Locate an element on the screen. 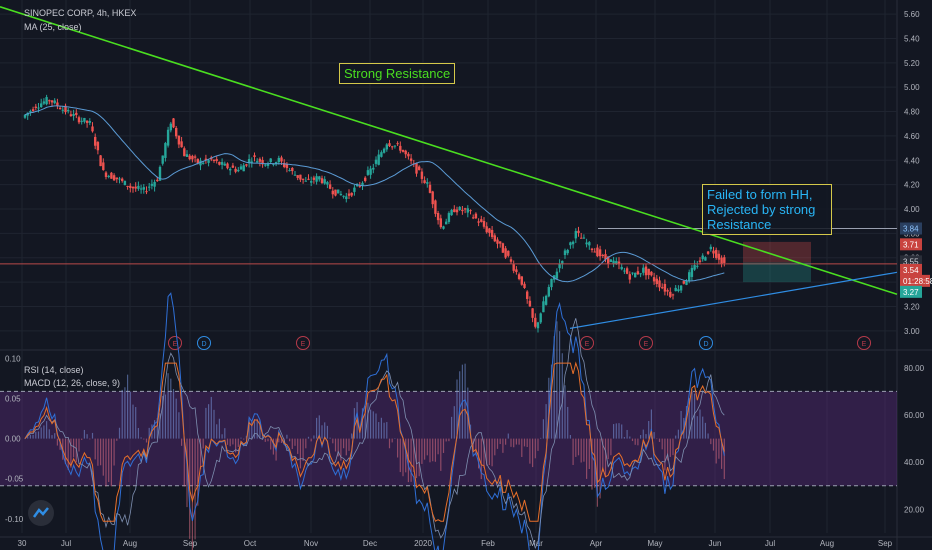 The width and height of the screenshot is (932, 550). price-tick-label: 5.00 is located at coordinates (912, 87).